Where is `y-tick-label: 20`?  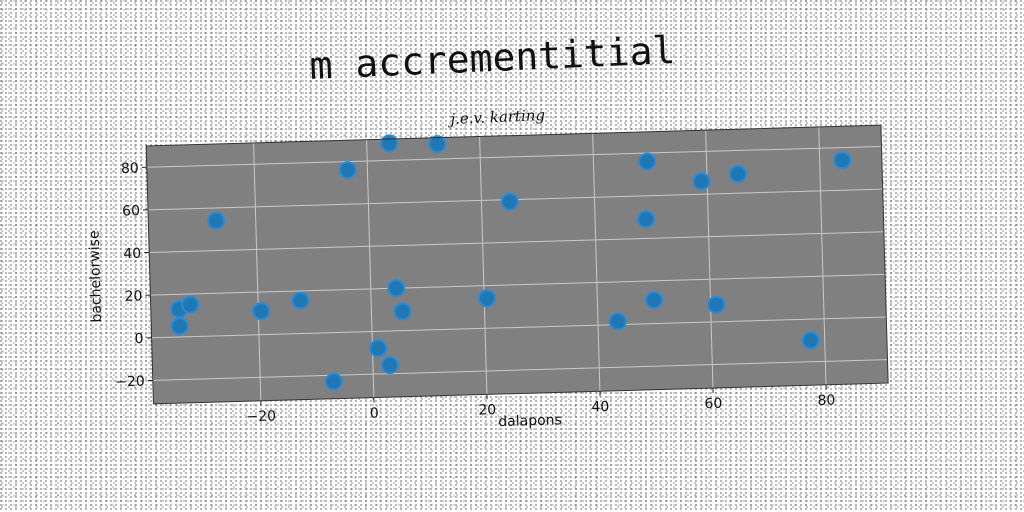
y-tick-label: 20 is located at coordinates (133, 296).